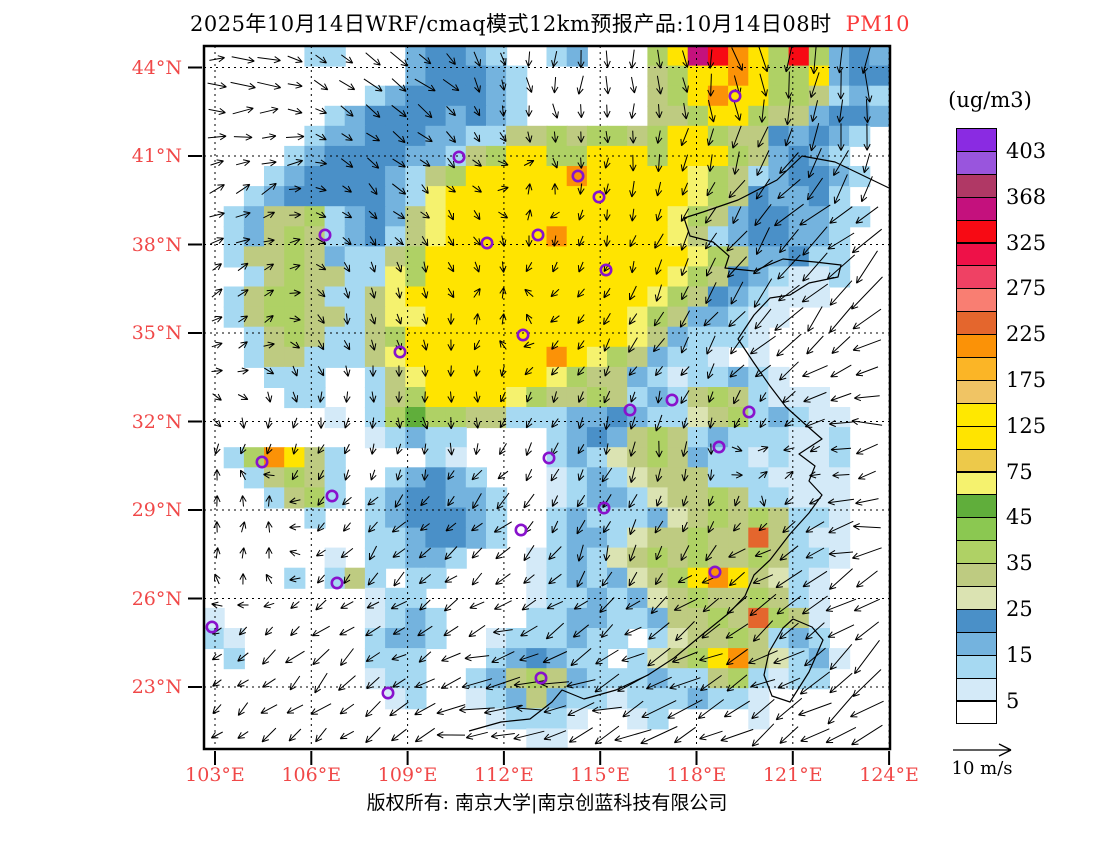 The height and width of the screenshot is (850, 1100). I want to click on colorbar-level-label: 45, so click(1019, 517).